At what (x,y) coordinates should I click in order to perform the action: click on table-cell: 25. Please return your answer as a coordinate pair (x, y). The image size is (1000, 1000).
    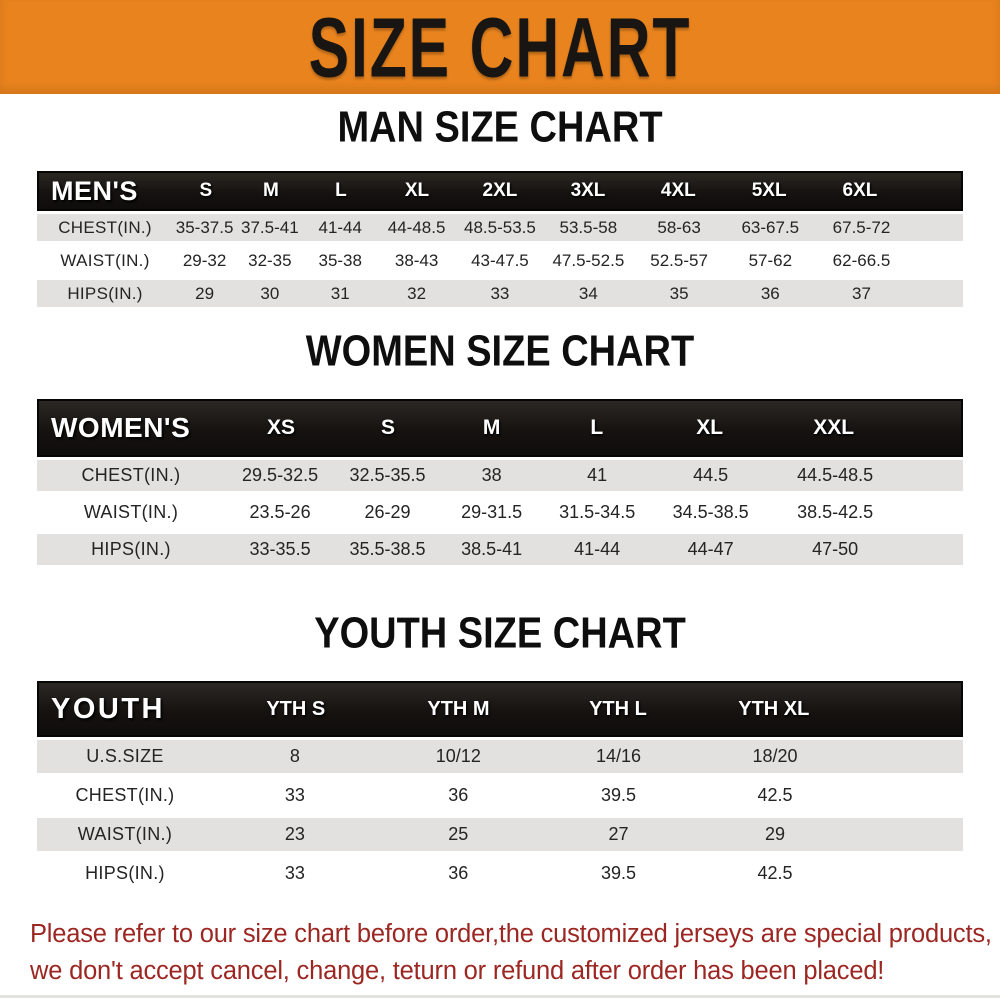
    Looking at the image, I should click on (458, 834).